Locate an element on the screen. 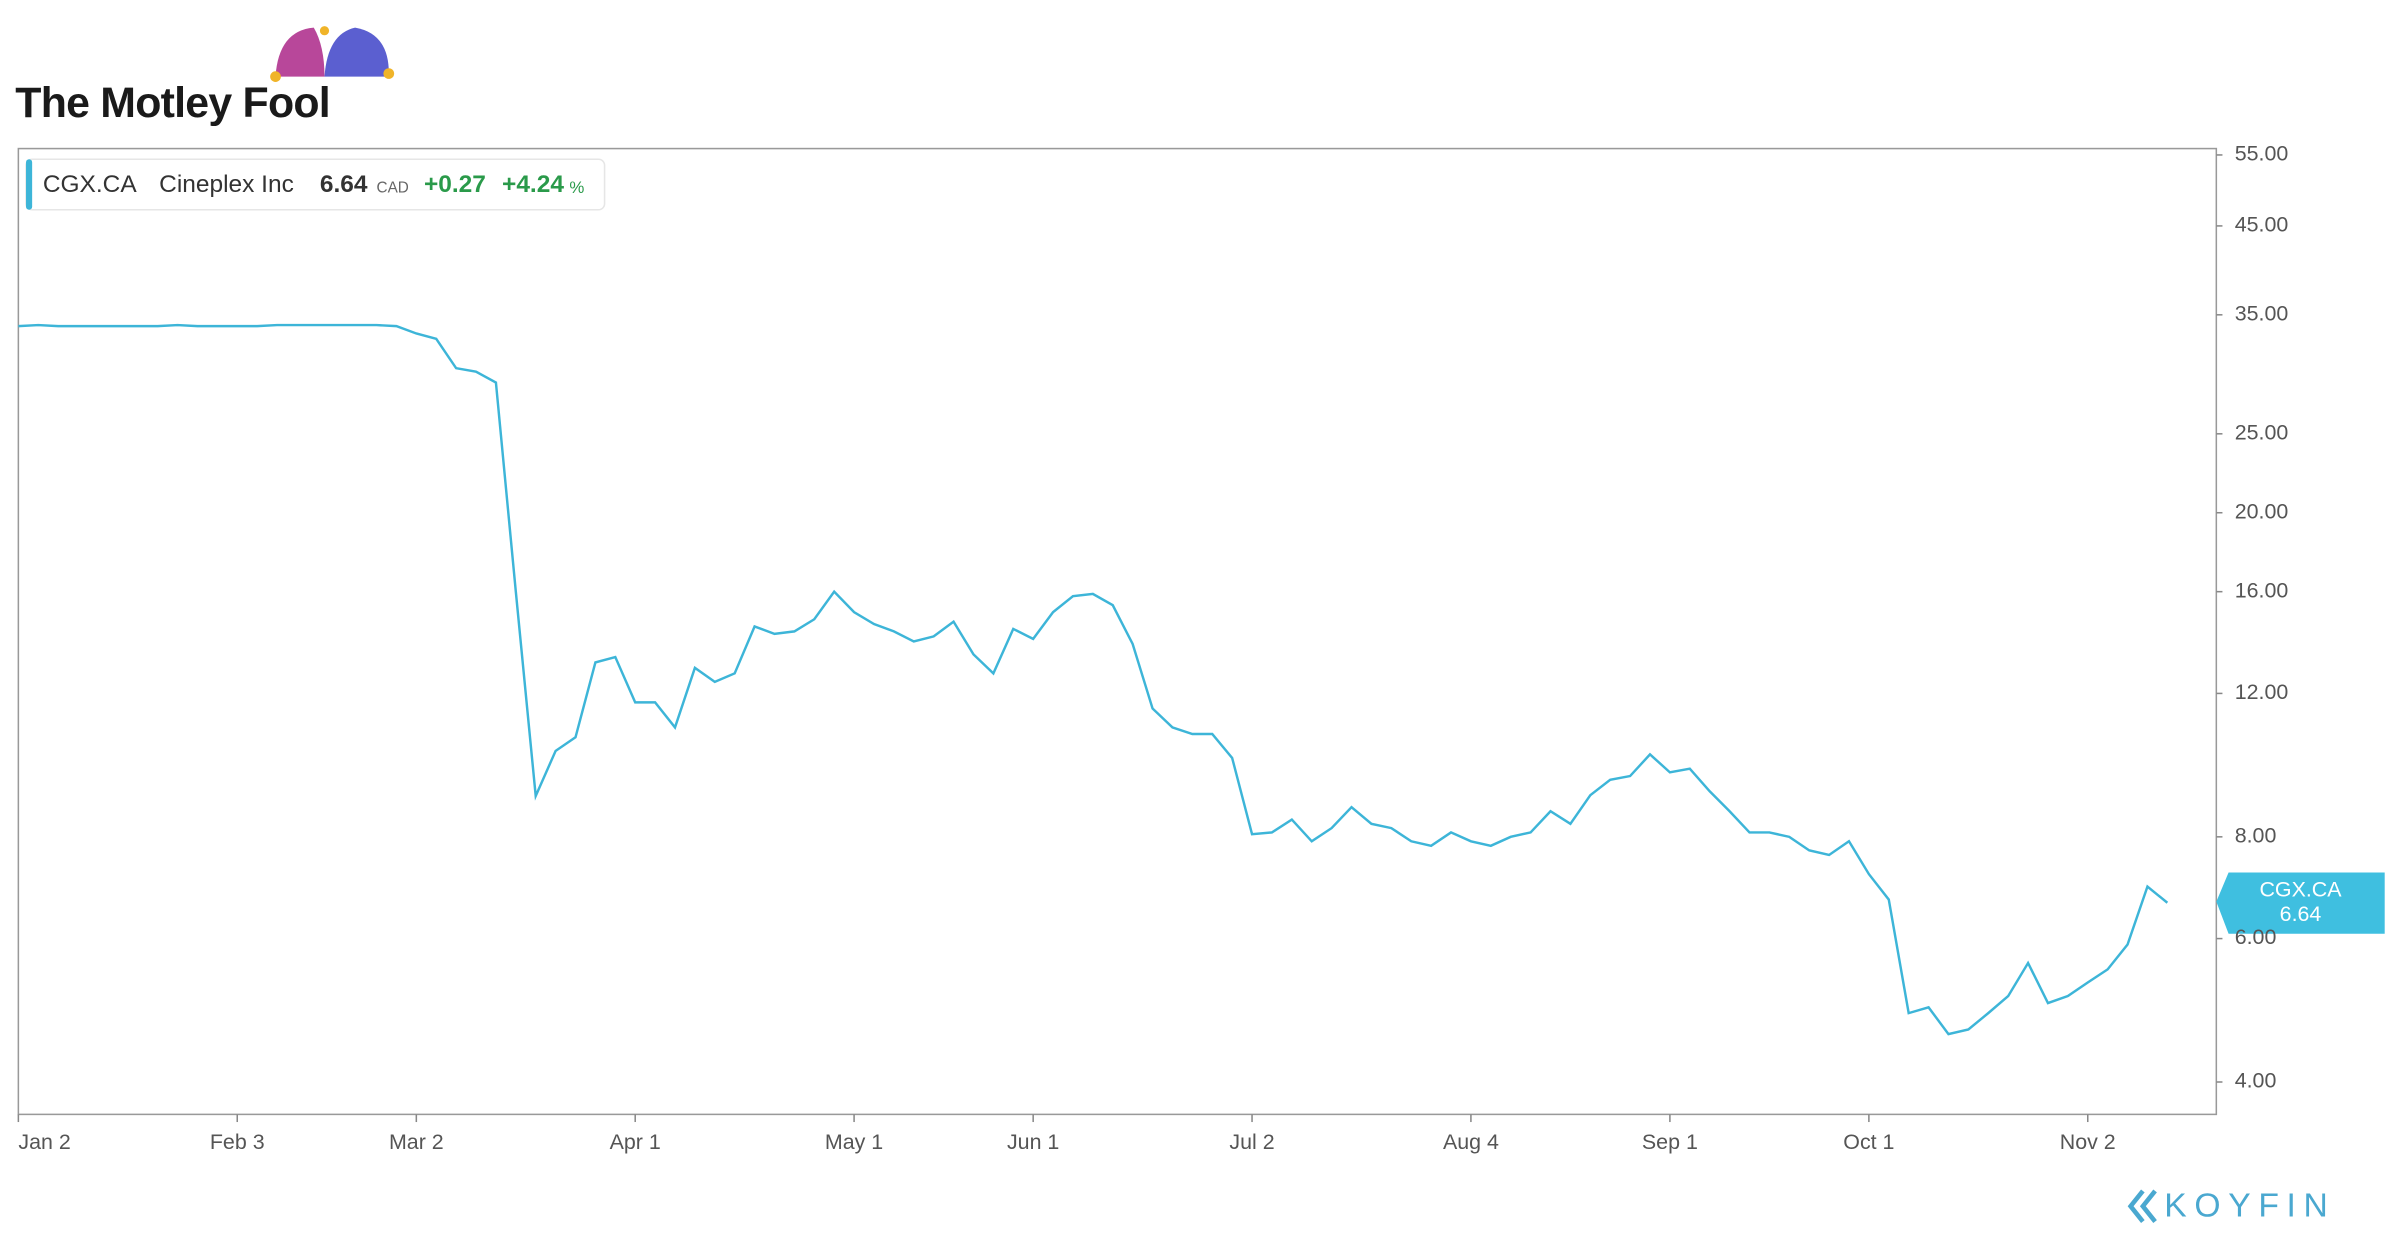  y-tick-label: 35.00 is located at coordinates (2262, 313).